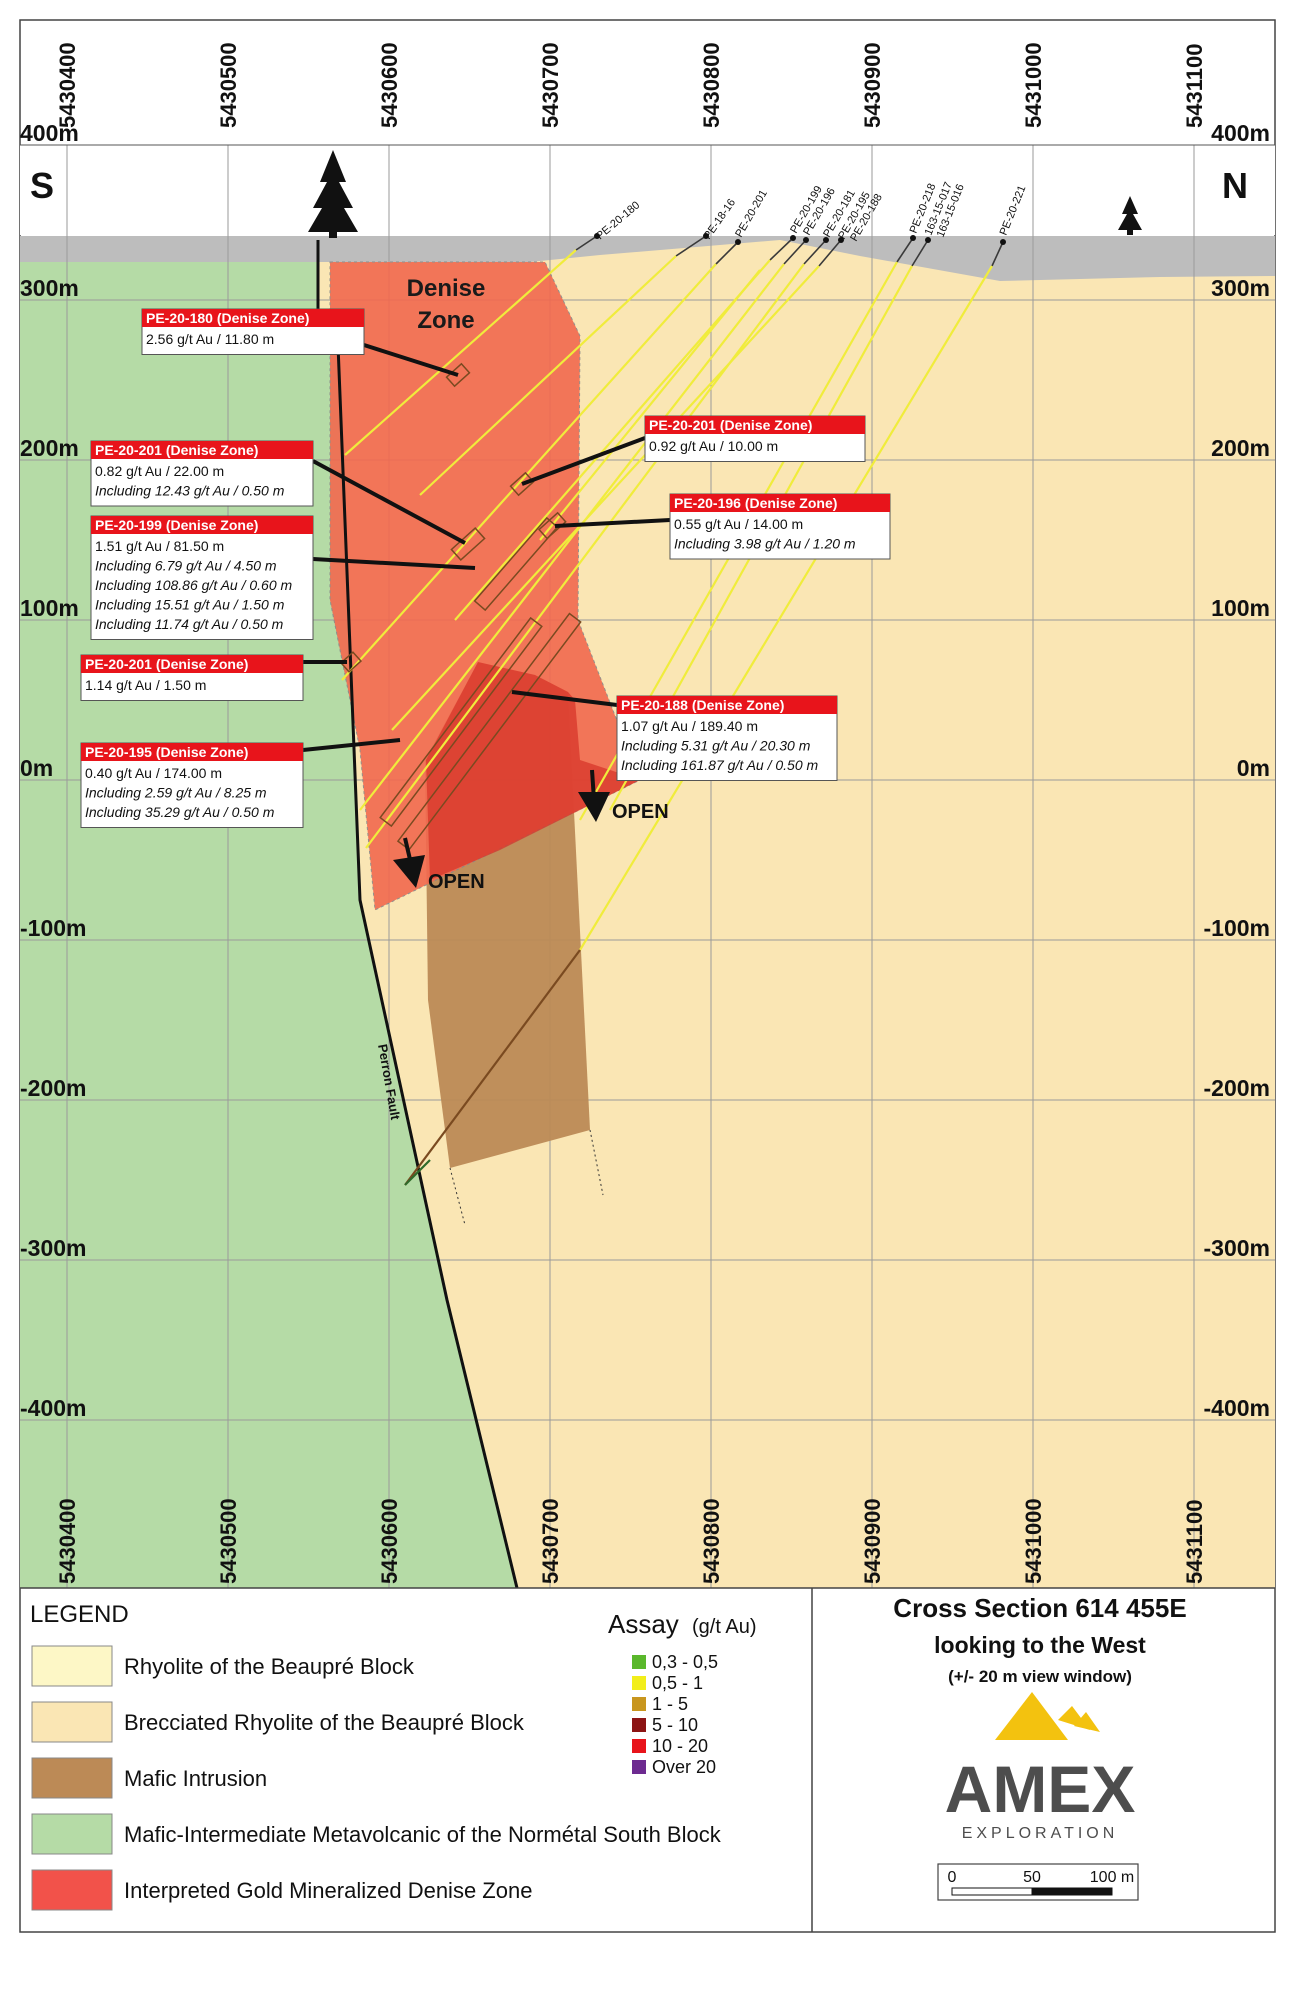 This screenshot has height=2005, width=1294. Describe the element at coordinates (1040, 1645) in the screenshot. I see `section-subtitle: looking to the West` at that location.